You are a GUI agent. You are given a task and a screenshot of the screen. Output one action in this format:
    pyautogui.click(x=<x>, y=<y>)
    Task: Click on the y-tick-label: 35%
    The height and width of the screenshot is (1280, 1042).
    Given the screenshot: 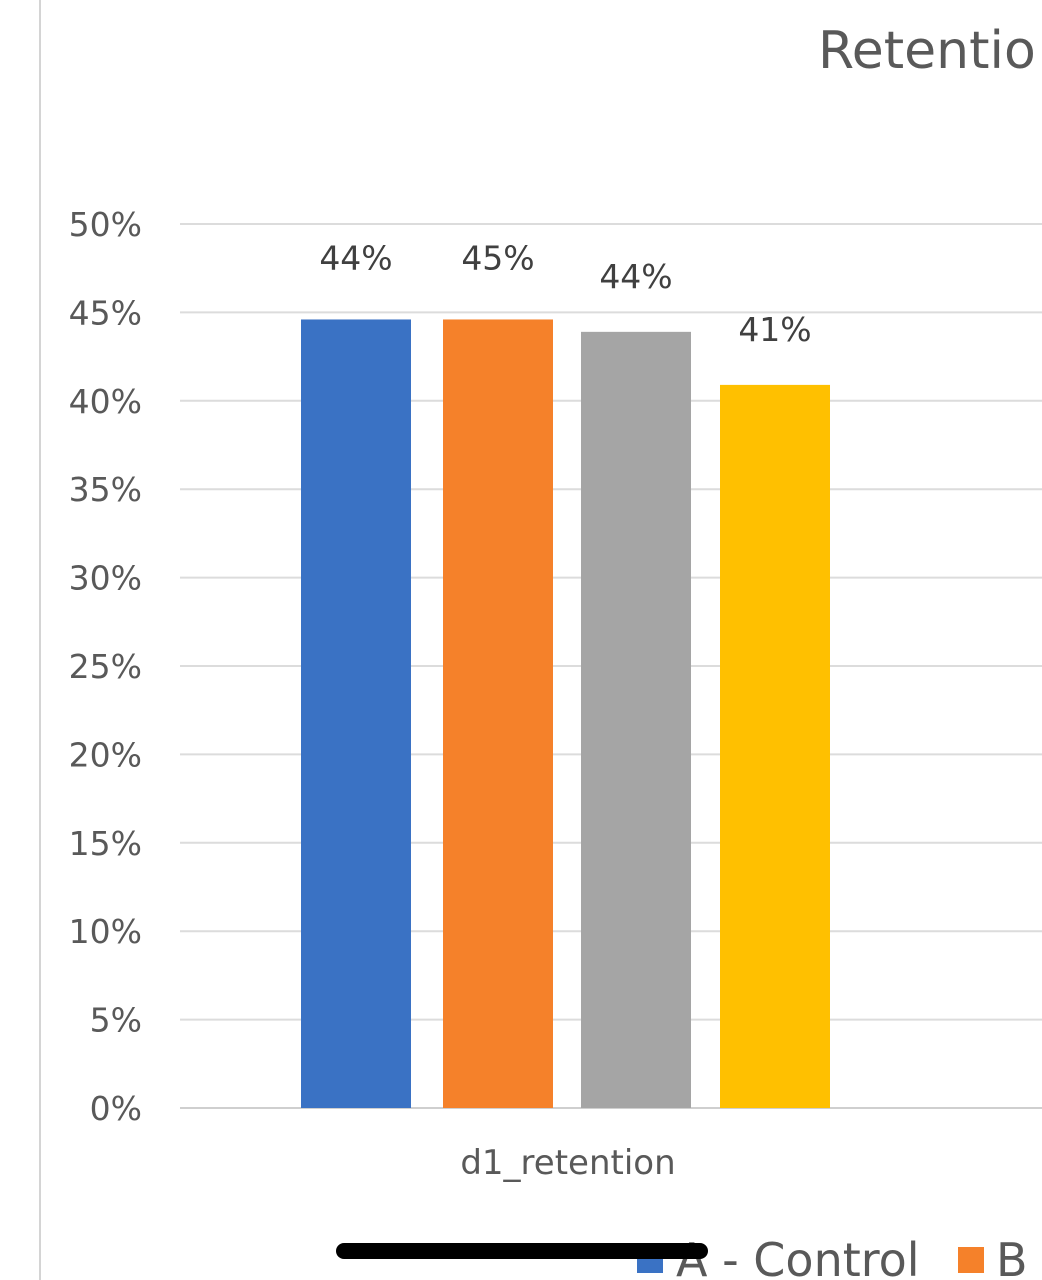 What is the action you would take?
    pyautogui.click(x=105, y=489)
    